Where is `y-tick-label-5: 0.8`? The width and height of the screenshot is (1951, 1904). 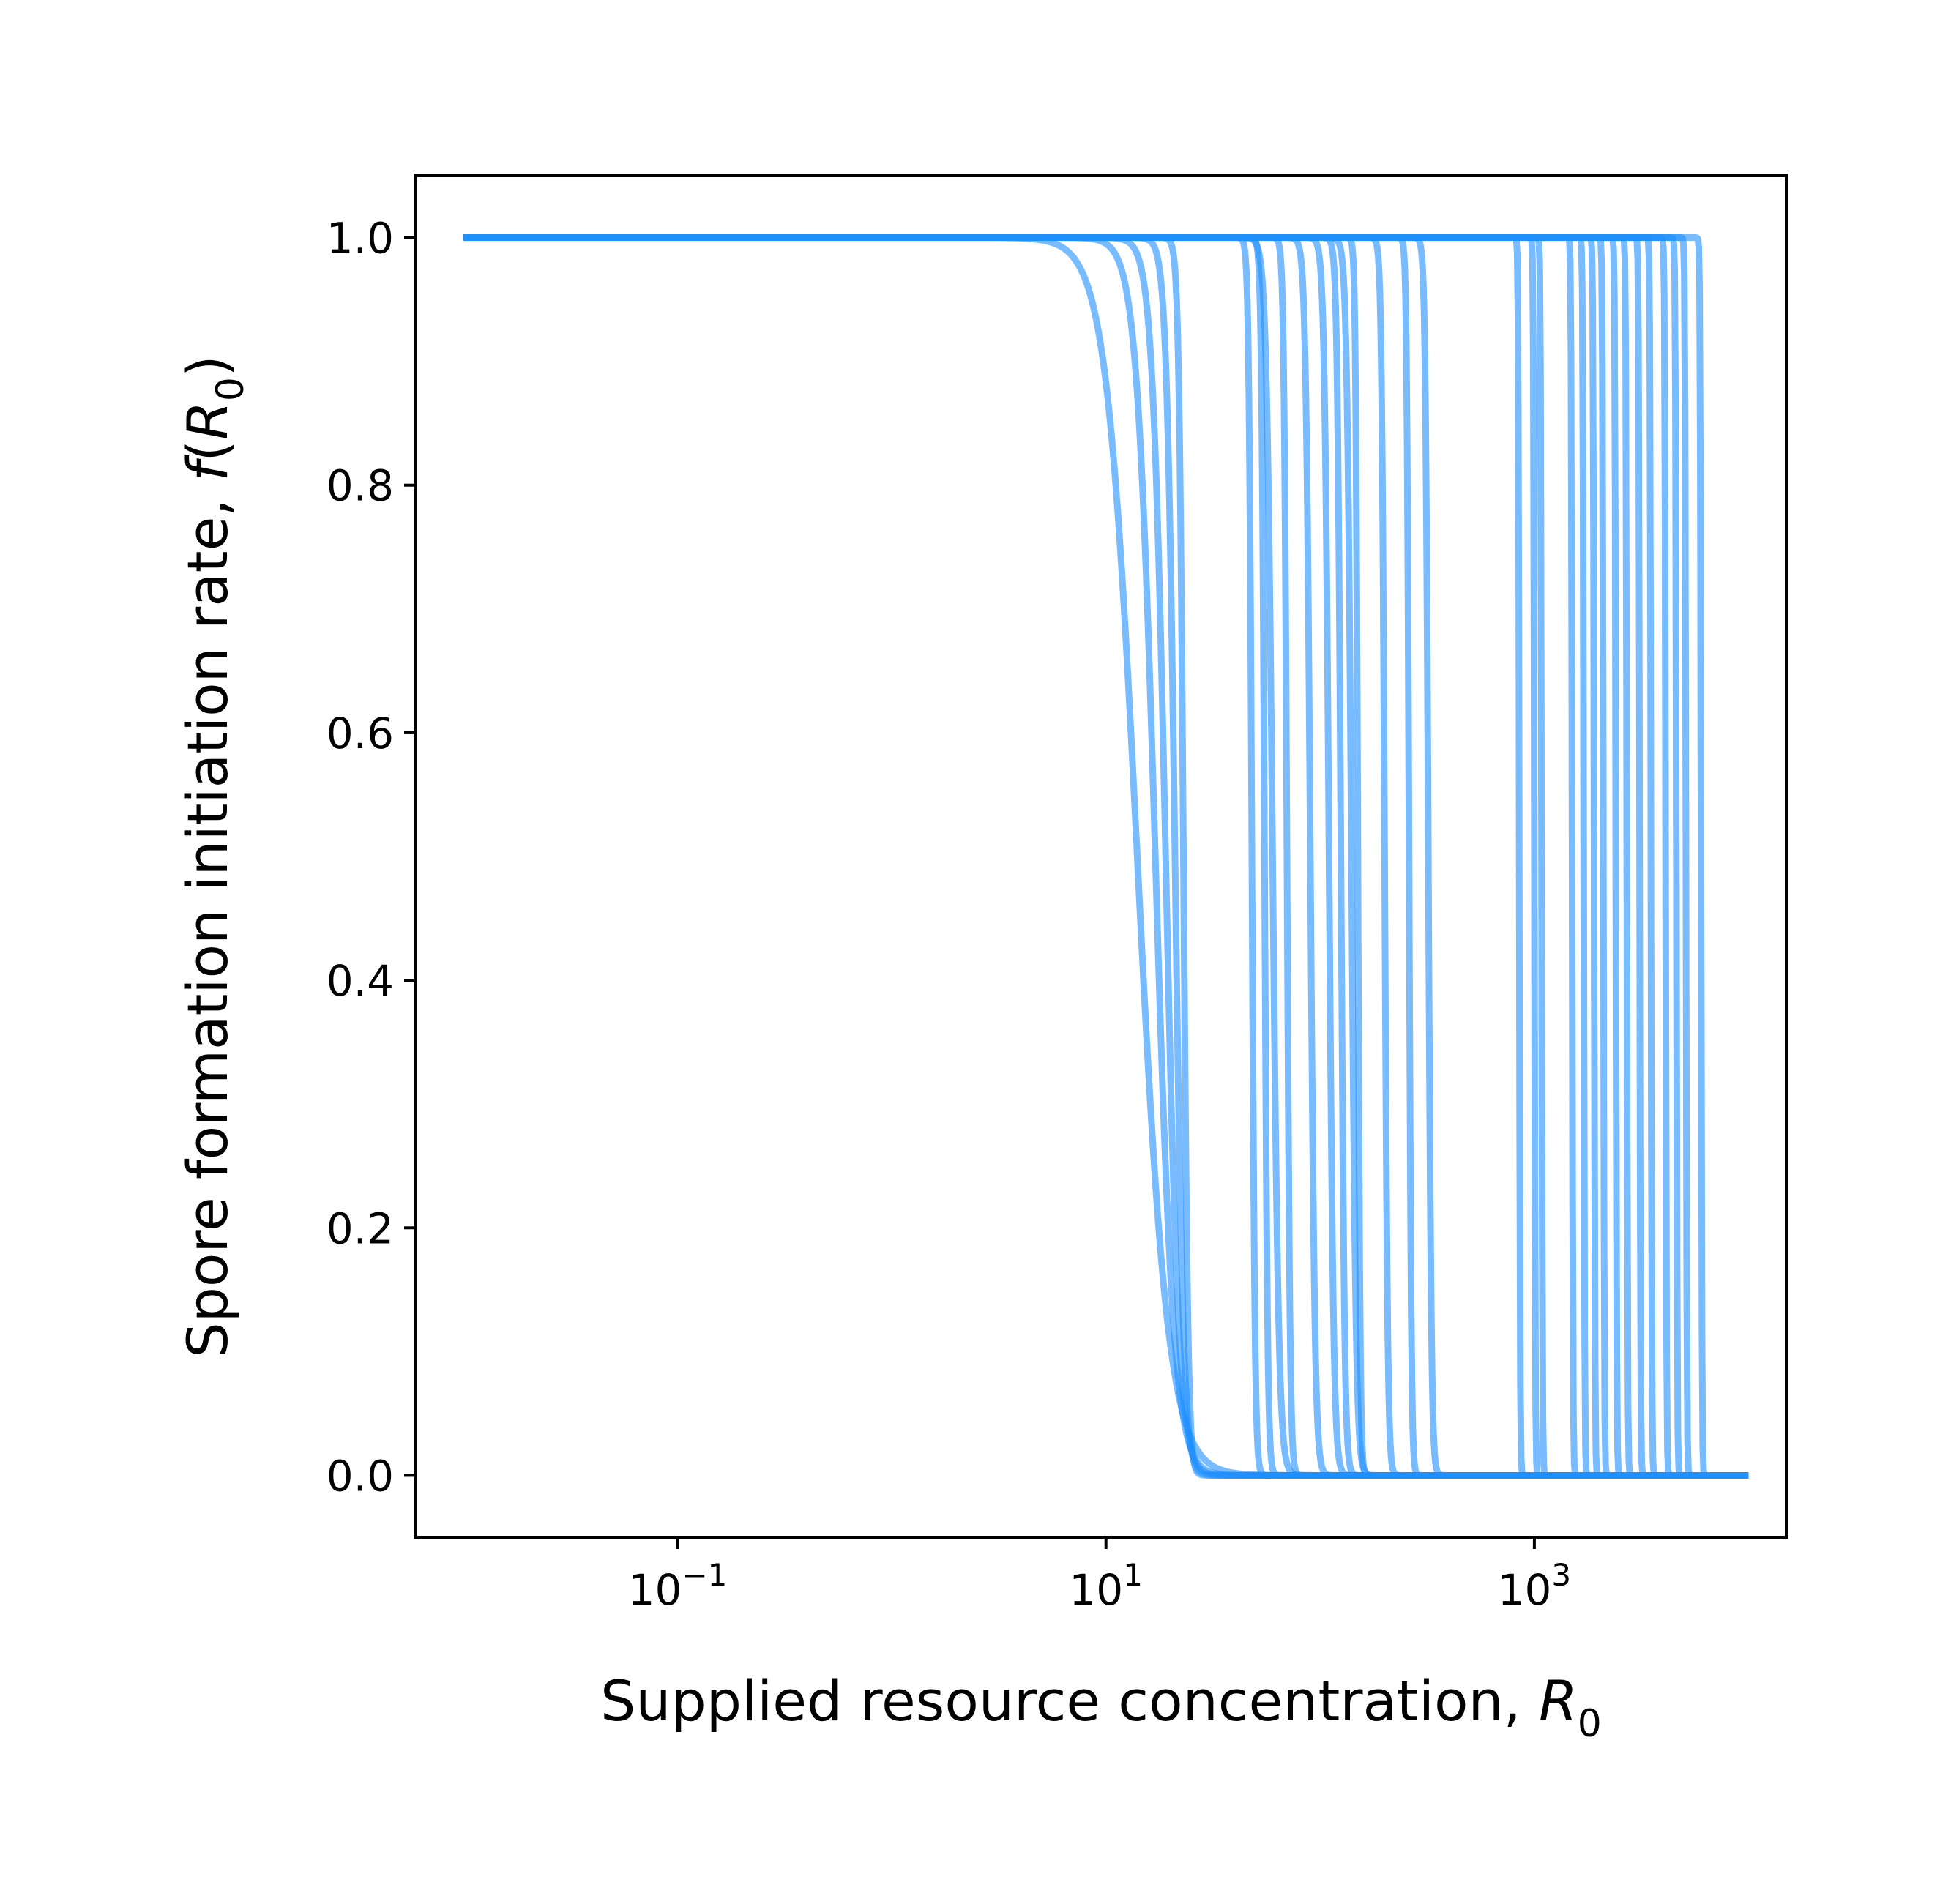
y-tick-label-5: 0.8 is located at coordinates (360, 486).